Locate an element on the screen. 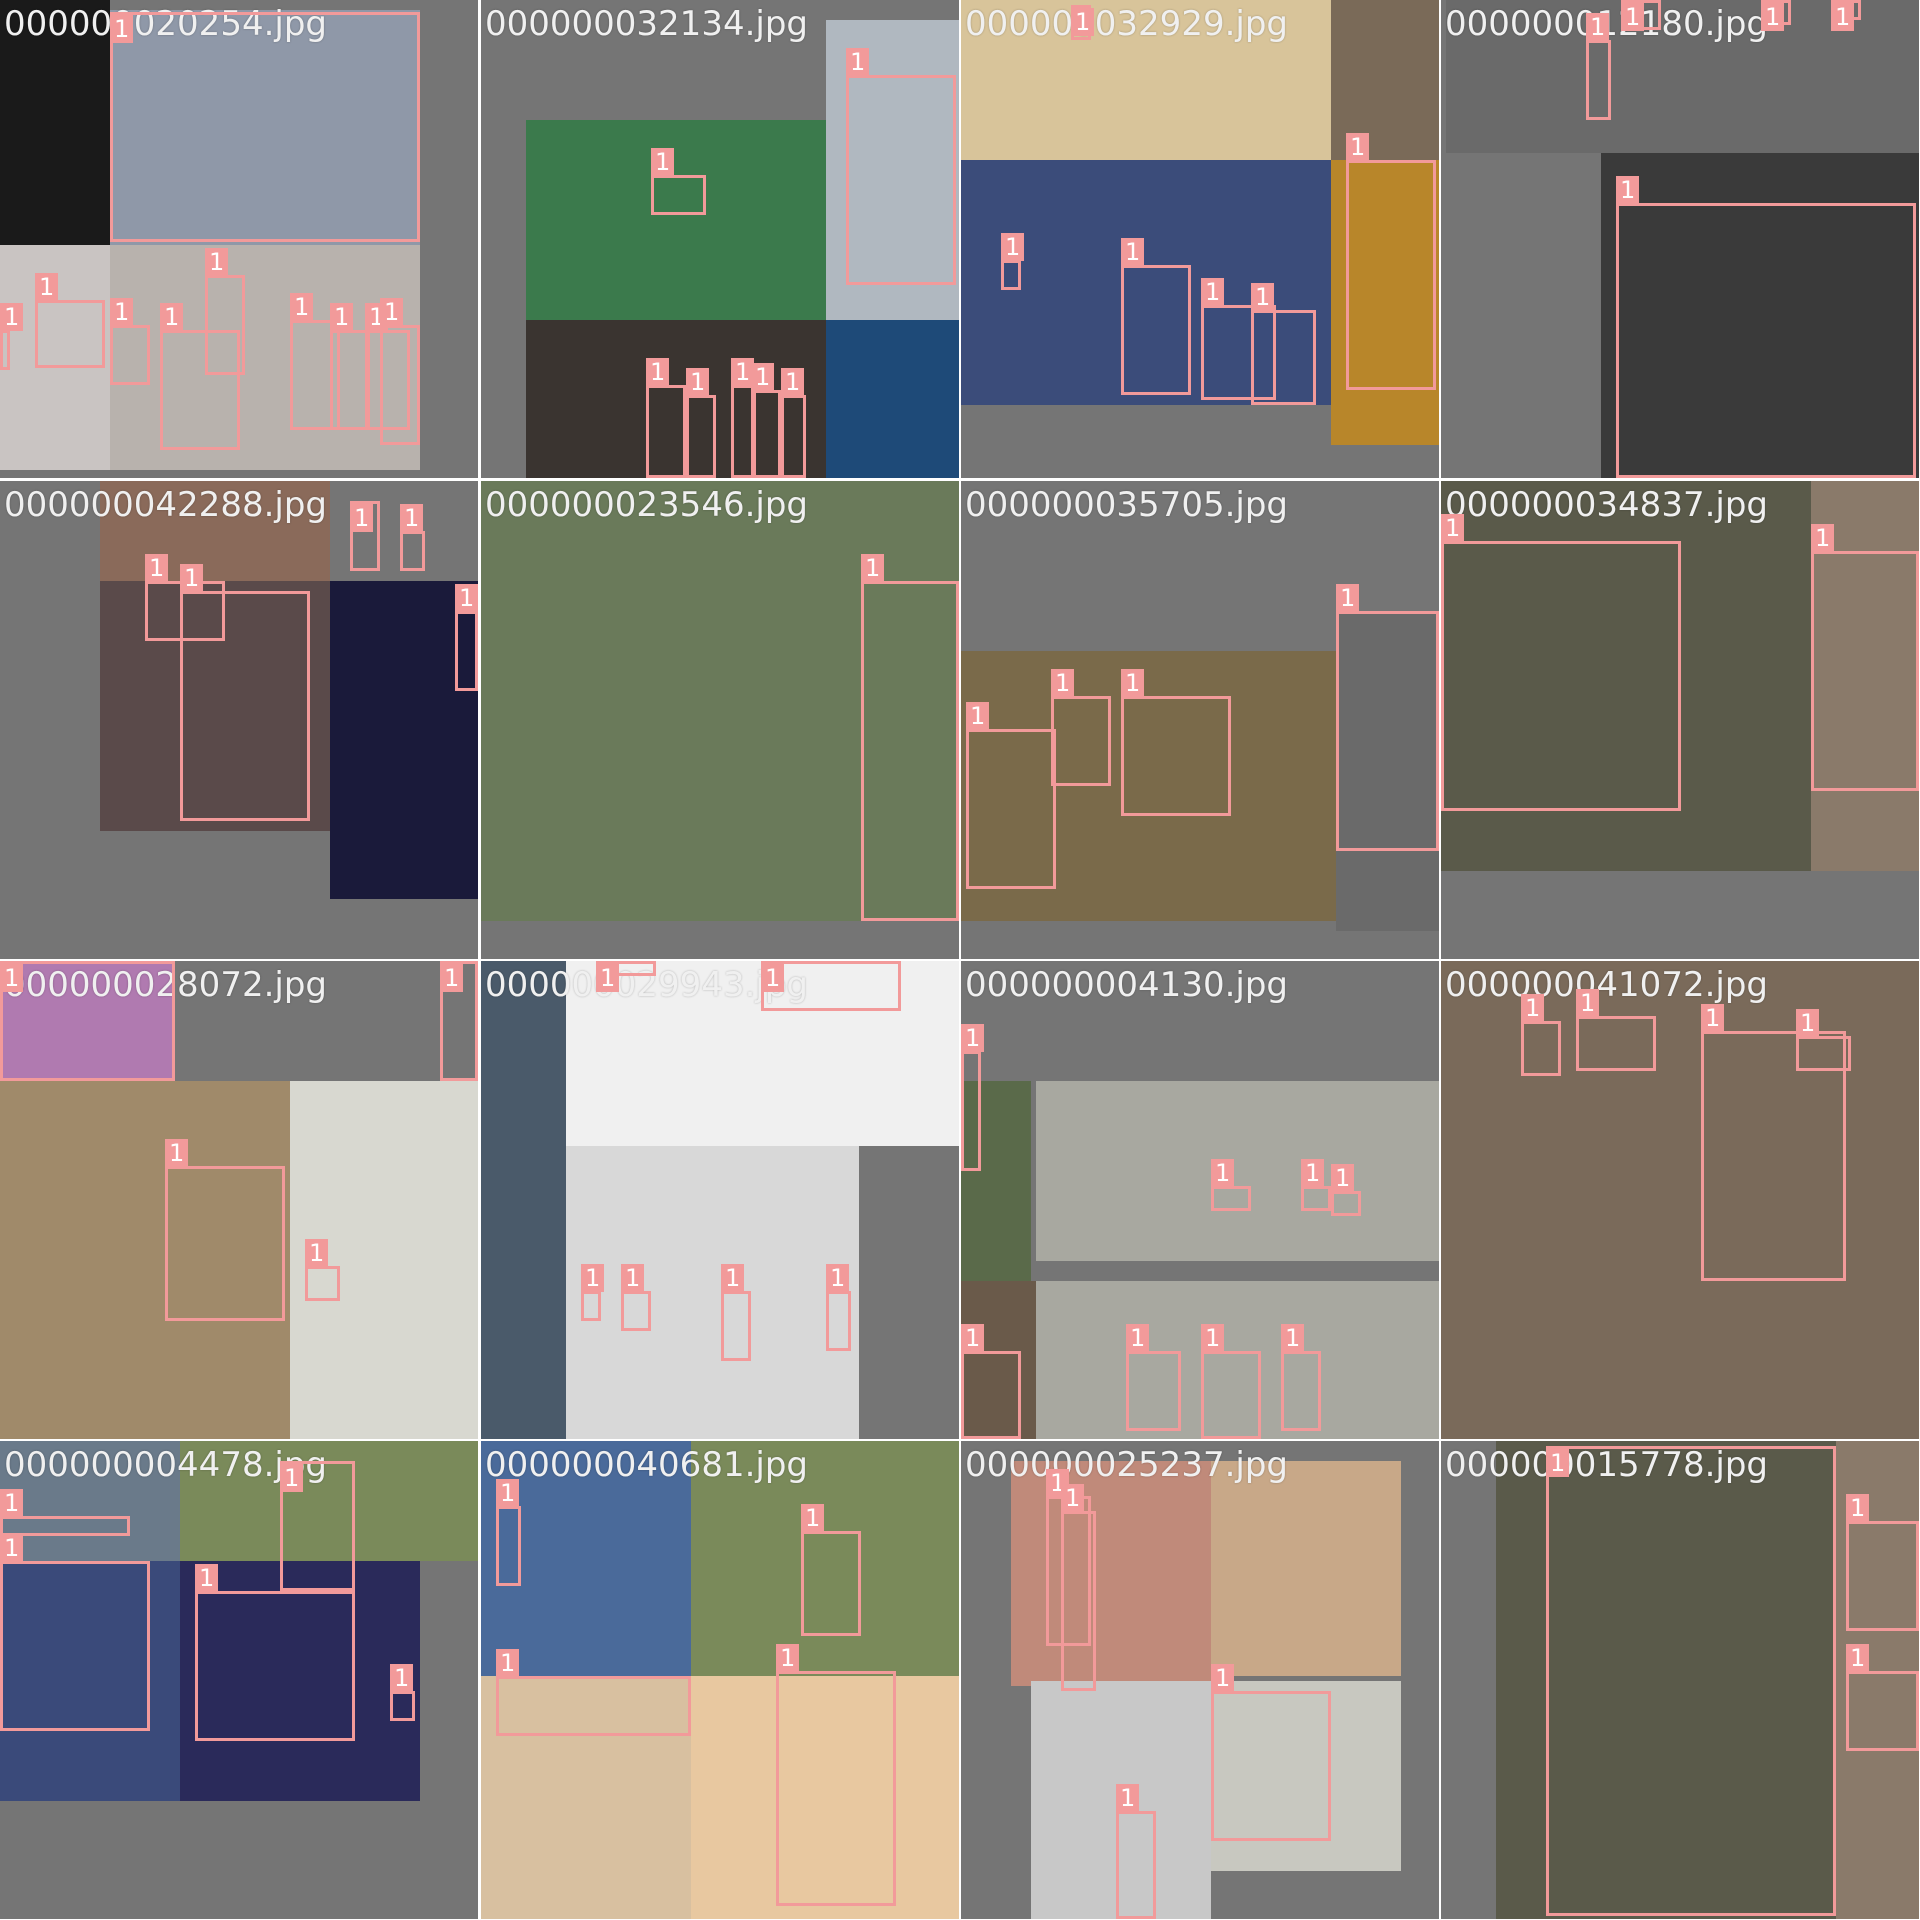 The width and height of the screenshot is (1920, 1920). mosaic-tile: 1 1 1 1 1 1 000000032929.jpg is located at coordinates (1200, 239).